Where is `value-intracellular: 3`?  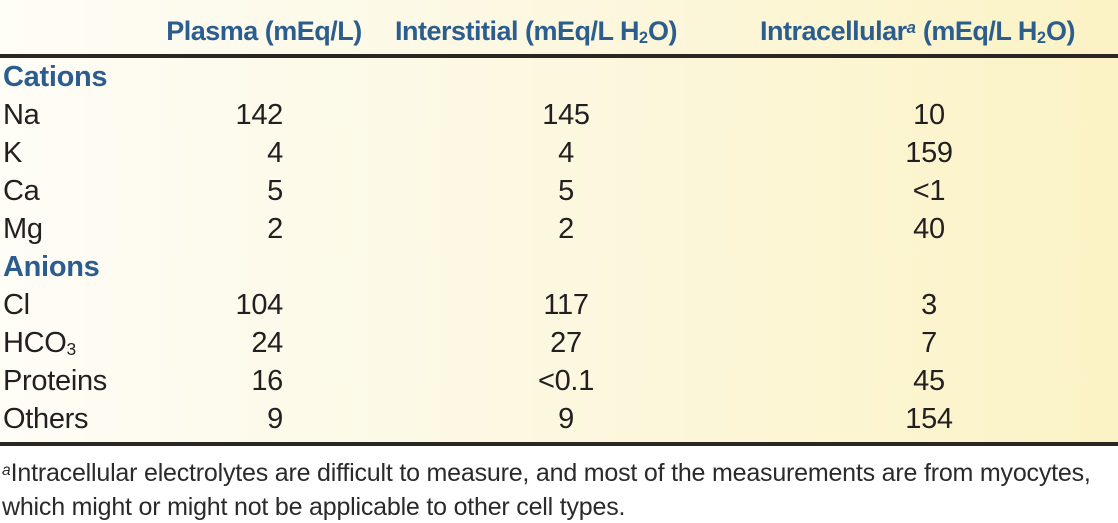 value-intracellular: 3 is located at coordinates (929, 304).